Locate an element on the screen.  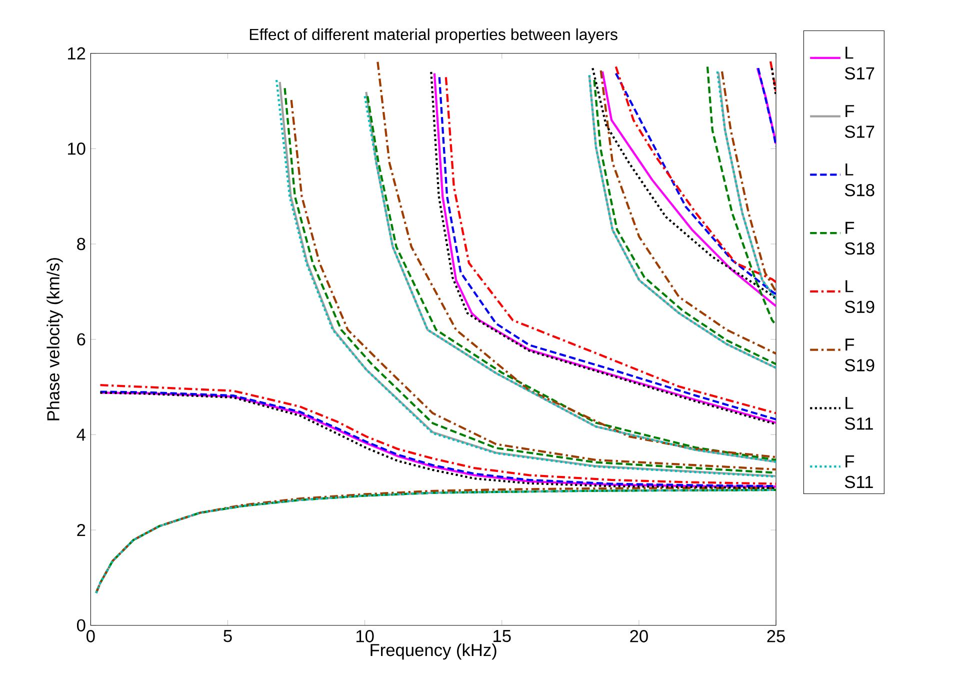
legend-label: L S11 is located at coordinates (858, 413).